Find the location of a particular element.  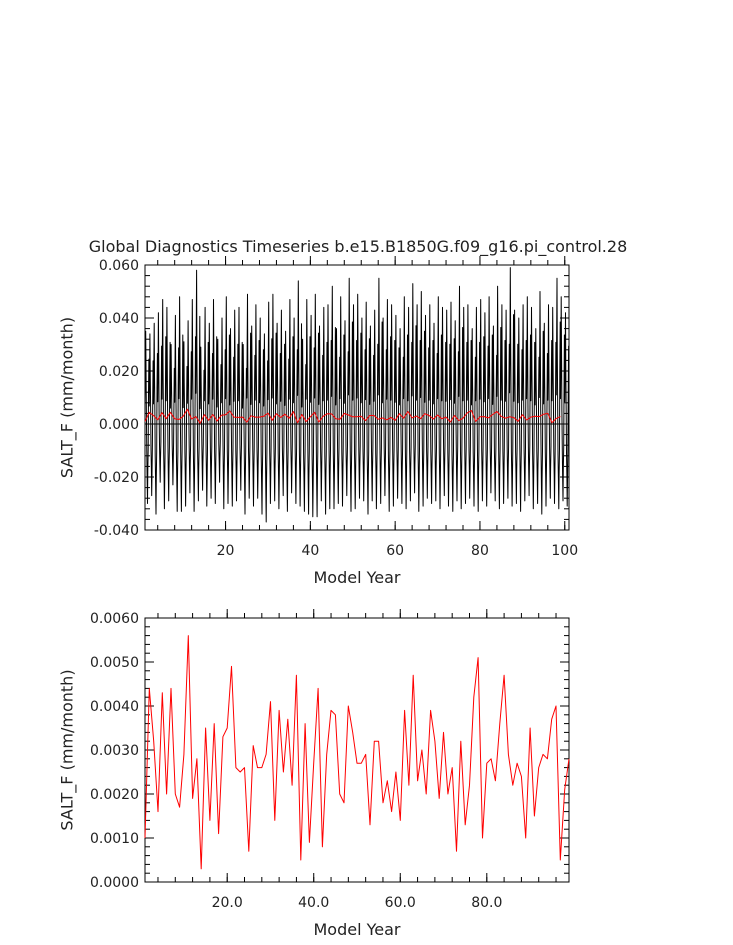

x-tick-label: 80.0 is located at coordinates (486, 903).